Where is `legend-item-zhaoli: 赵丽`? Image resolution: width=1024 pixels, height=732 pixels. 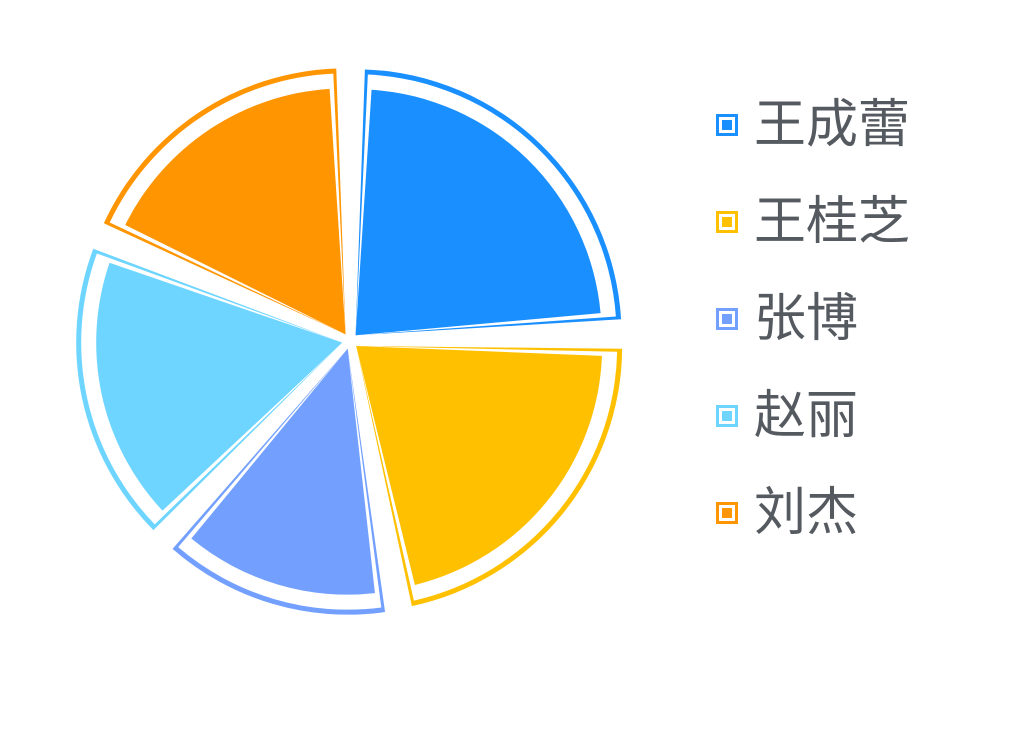
legend-item-zhaoli: 赵丽 is located at coordinates (866, 416).